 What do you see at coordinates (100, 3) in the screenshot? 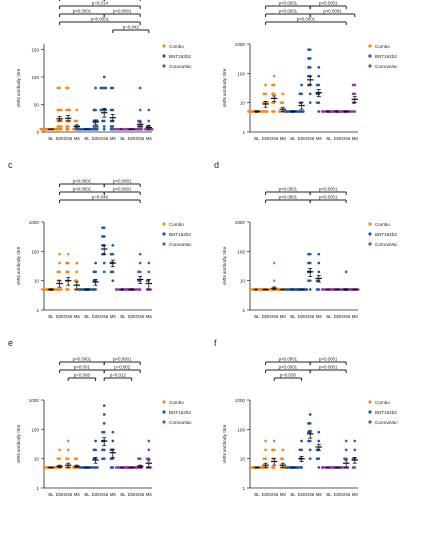
I see `p-value-label: p=0.014` at bounding box center [100, 3].